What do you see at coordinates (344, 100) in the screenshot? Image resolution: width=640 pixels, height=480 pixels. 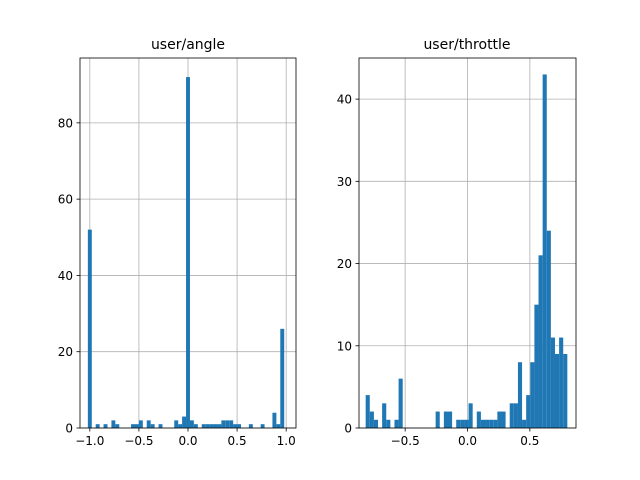 I see `throttle-y-tick-label: 40` at bounding box center [344, 100].